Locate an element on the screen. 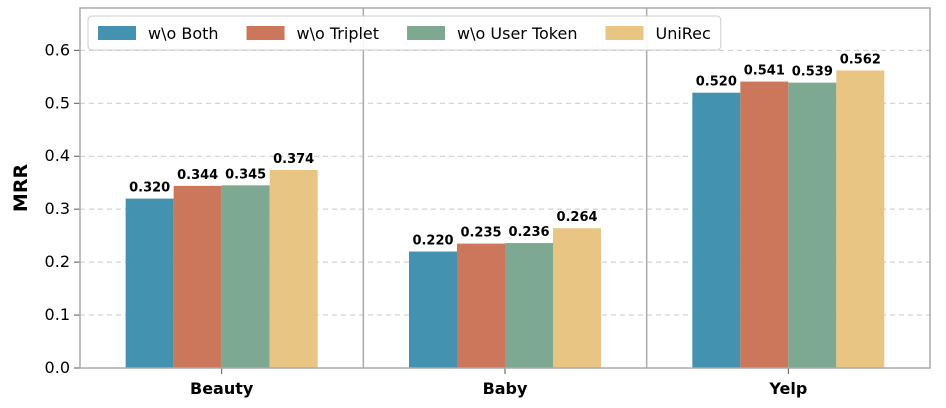  x-tick-label: Baby is located at coordinates (505, 388).